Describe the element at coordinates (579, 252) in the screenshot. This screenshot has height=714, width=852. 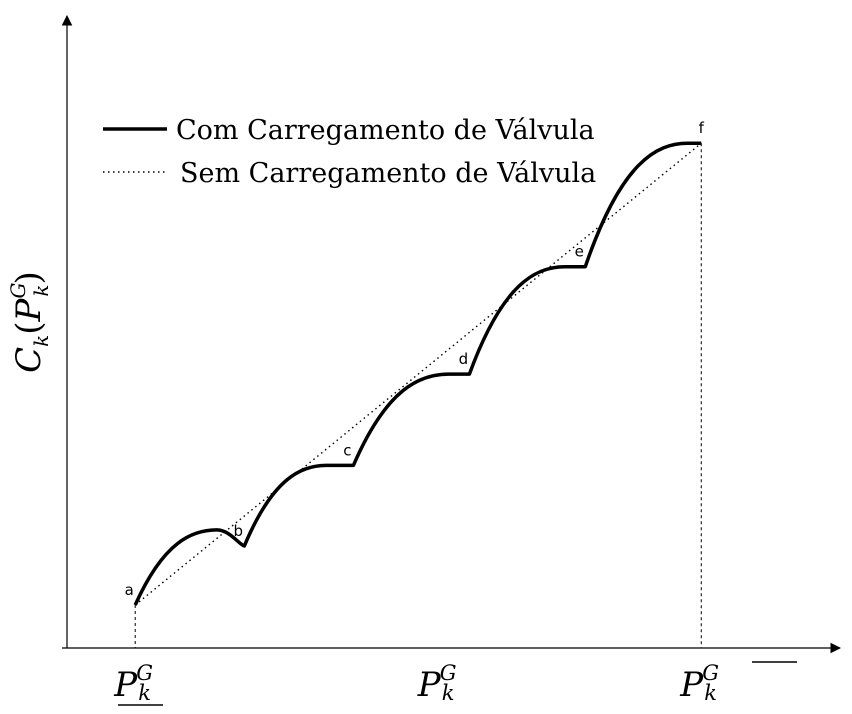
I see `point-label-e: e` at that location.